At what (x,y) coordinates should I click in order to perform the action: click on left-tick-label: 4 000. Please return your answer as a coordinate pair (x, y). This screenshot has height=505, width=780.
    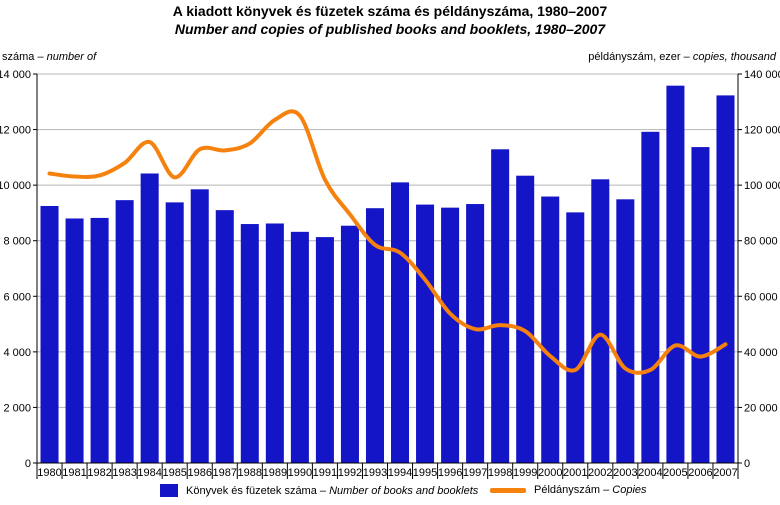
    Looking at the image, I should click on (17, 353).